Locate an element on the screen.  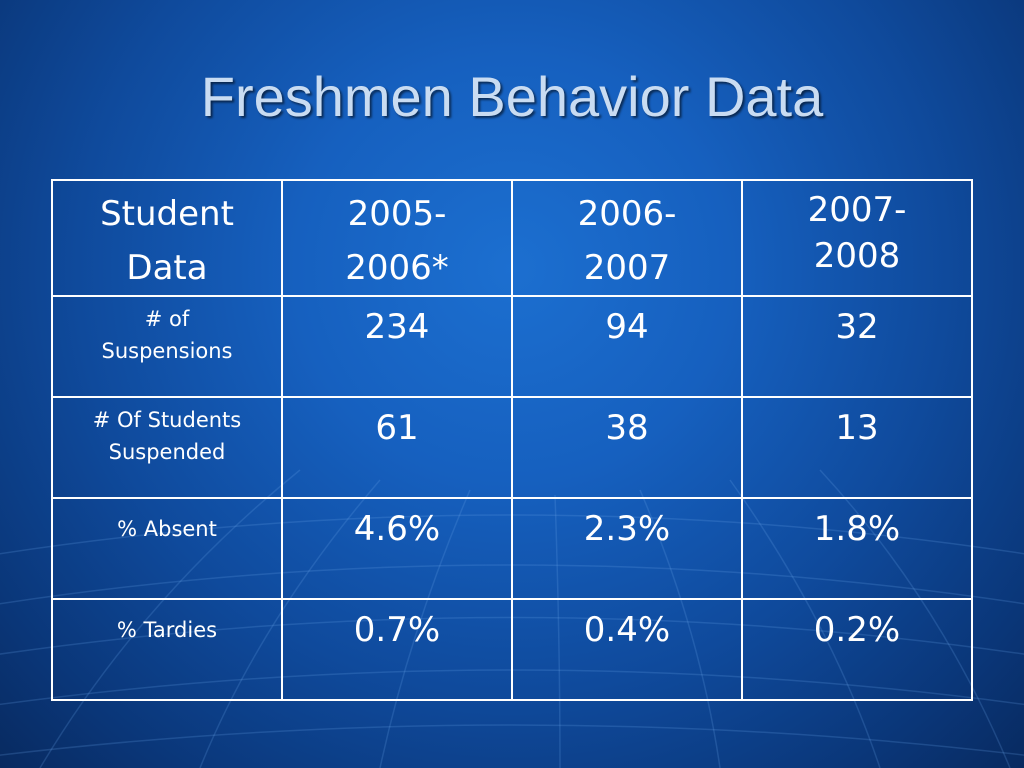
cell-value: 38 is located at coordinates (627, 428).